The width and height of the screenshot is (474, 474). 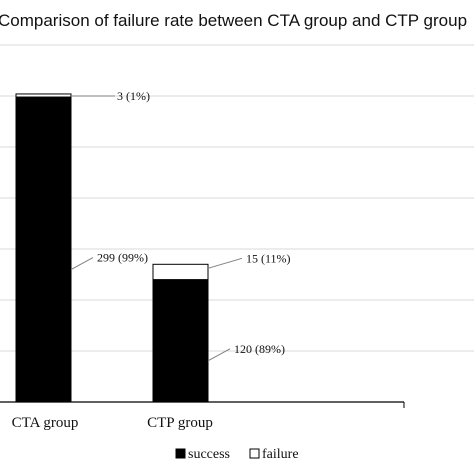 I want to click on category-labels: CTA group CTP group, so click(x=112, y=423).